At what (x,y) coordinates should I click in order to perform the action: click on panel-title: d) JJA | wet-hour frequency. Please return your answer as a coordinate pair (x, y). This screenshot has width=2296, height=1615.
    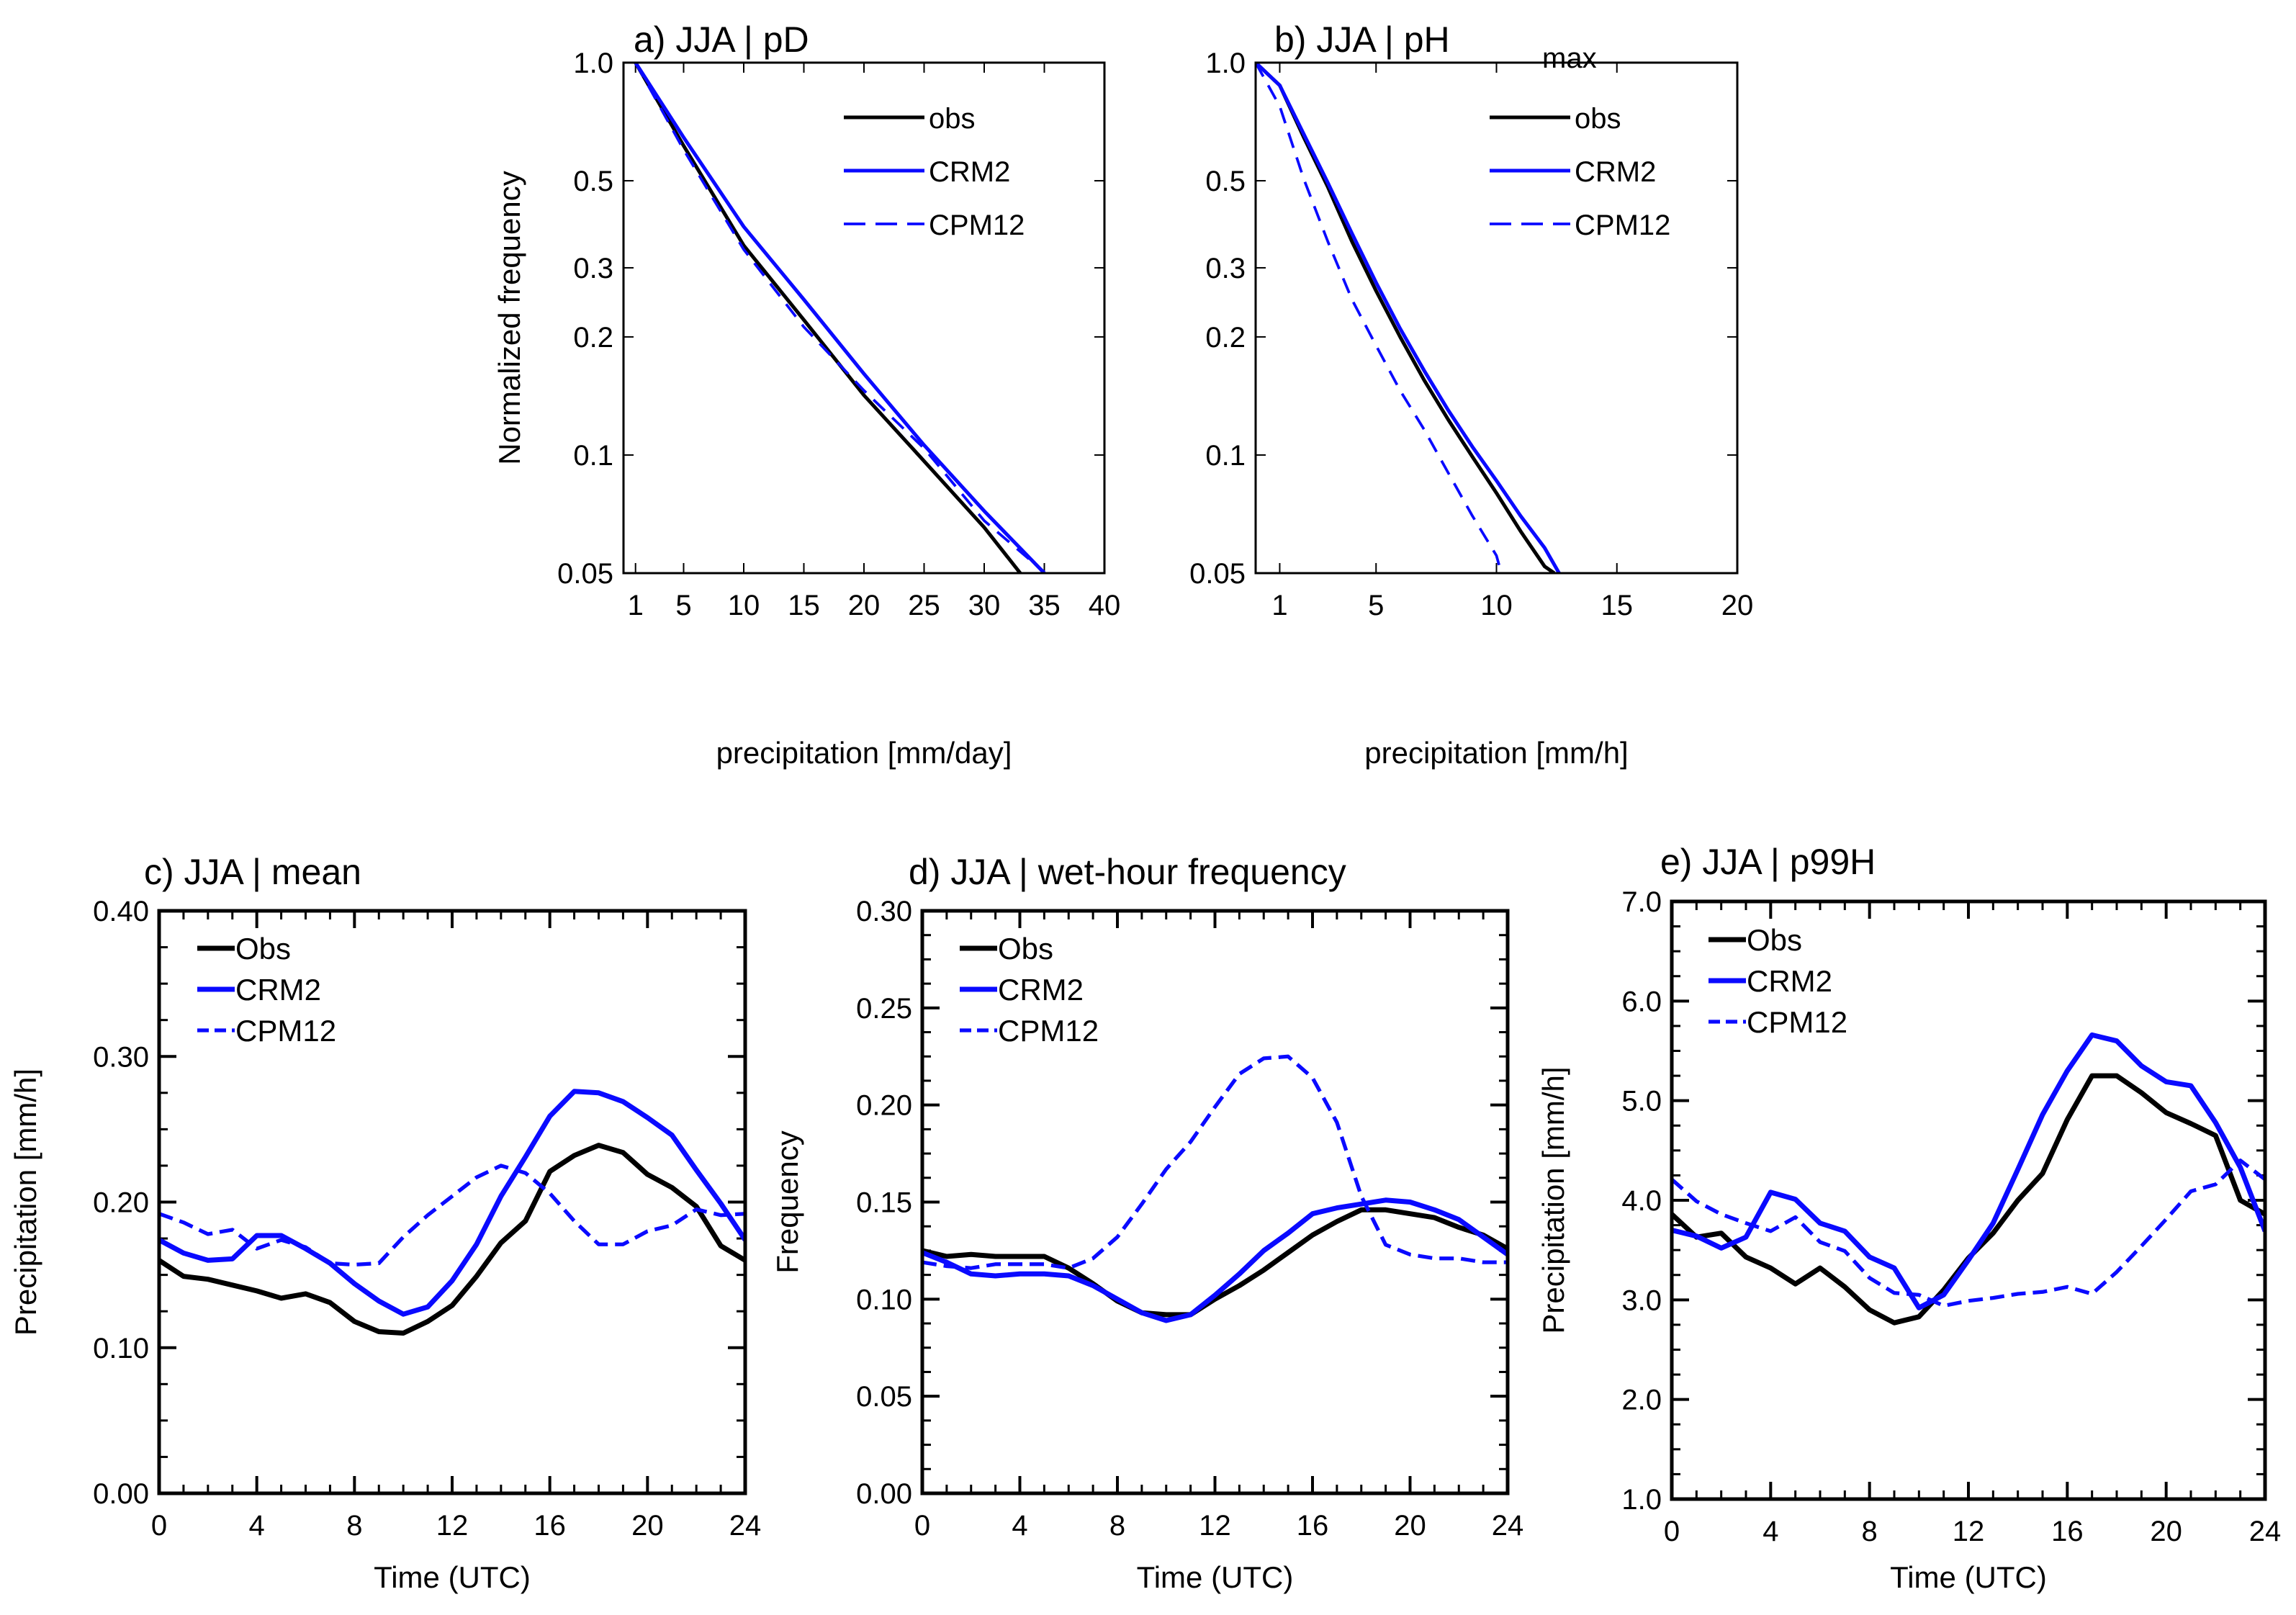
    Looking at the image, I should click on (1128, 872).